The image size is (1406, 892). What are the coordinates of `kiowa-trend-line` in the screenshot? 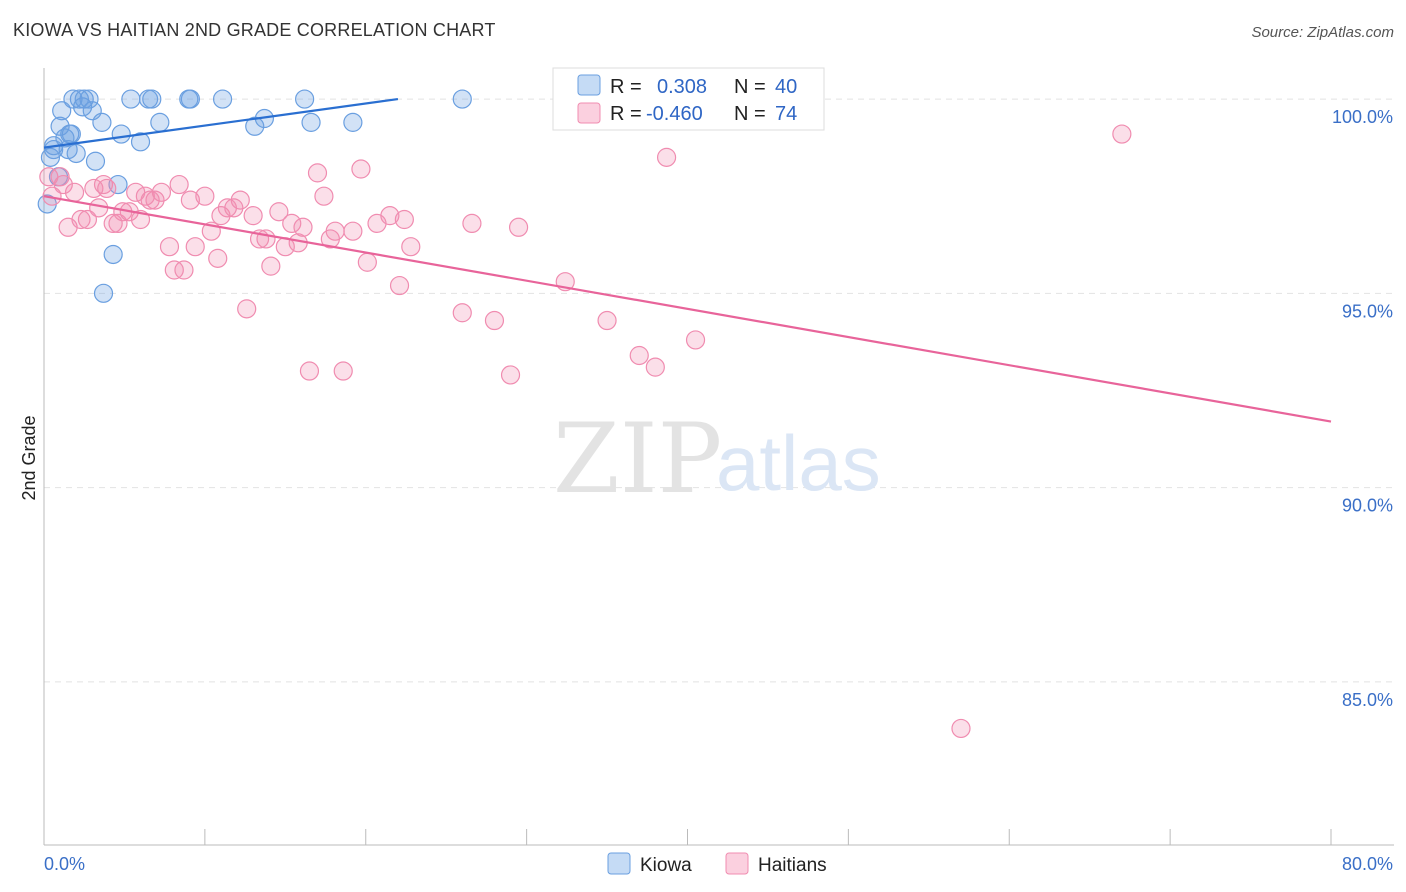 It's located at (221, 123).